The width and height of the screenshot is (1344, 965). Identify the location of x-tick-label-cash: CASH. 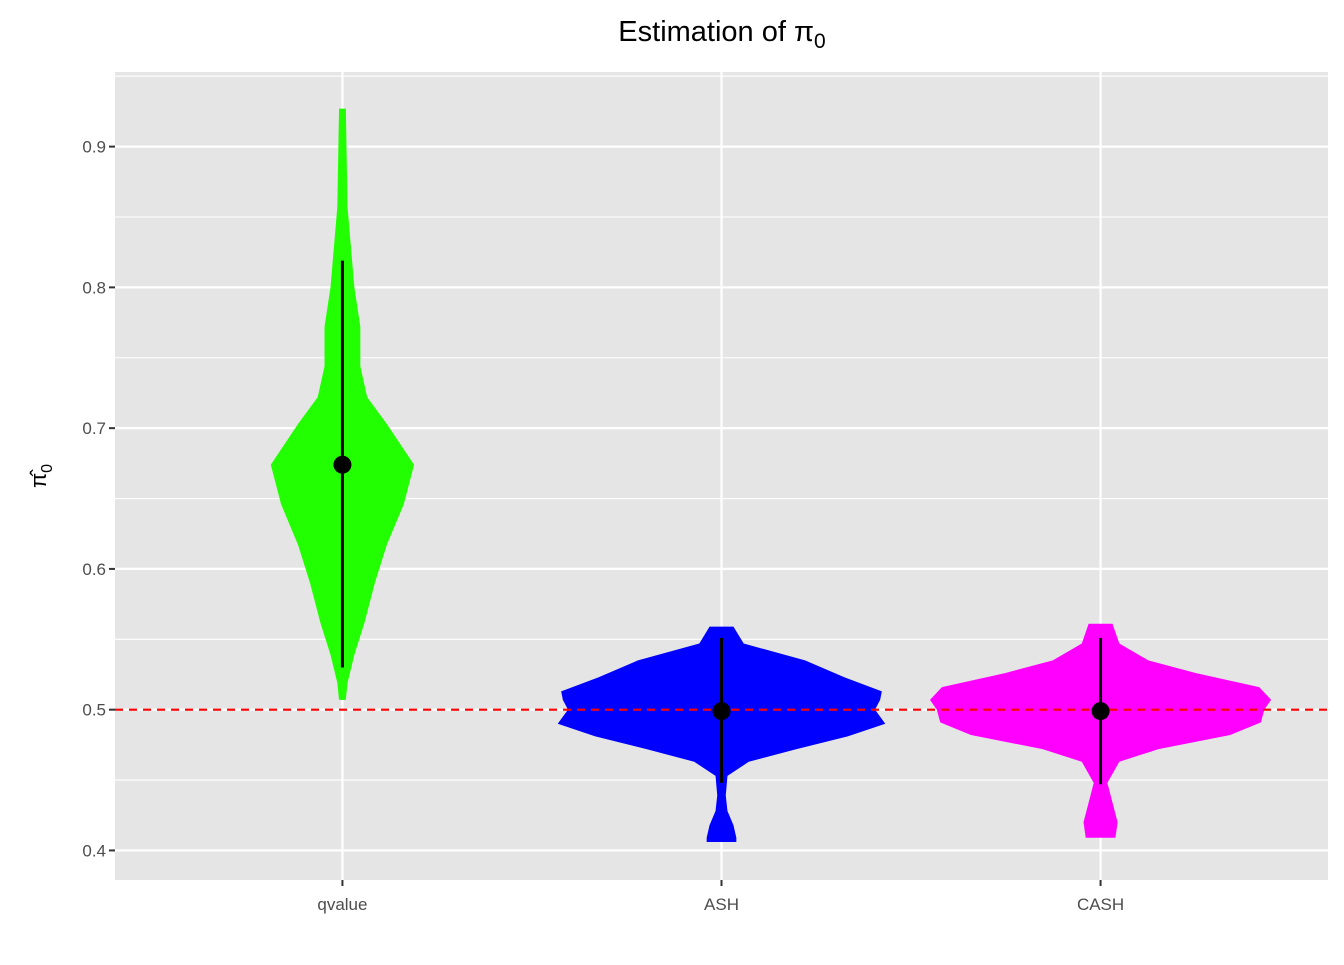
(1100, 904).